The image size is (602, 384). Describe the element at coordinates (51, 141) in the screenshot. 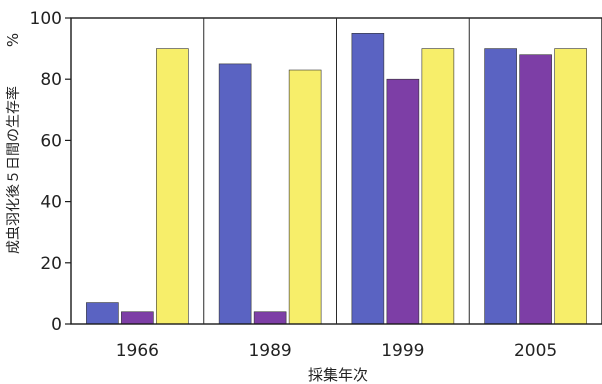

I see `y-tick-label: 60` at that location.